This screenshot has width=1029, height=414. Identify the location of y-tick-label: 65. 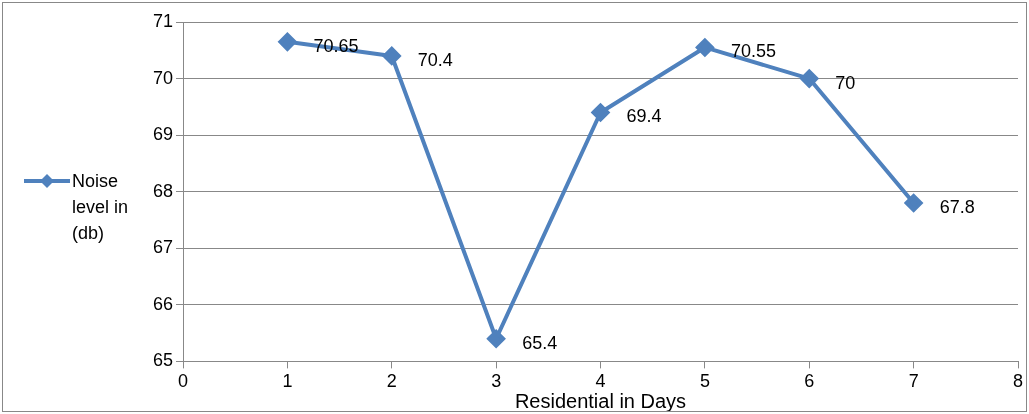
(163, 360).